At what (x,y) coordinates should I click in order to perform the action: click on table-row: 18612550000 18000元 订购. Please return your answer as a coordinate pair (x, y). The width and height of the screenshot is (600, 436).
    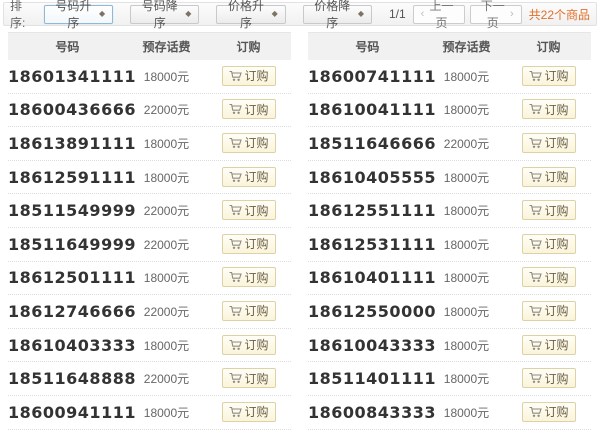
    Looking at the image, I should click on (449, 312).